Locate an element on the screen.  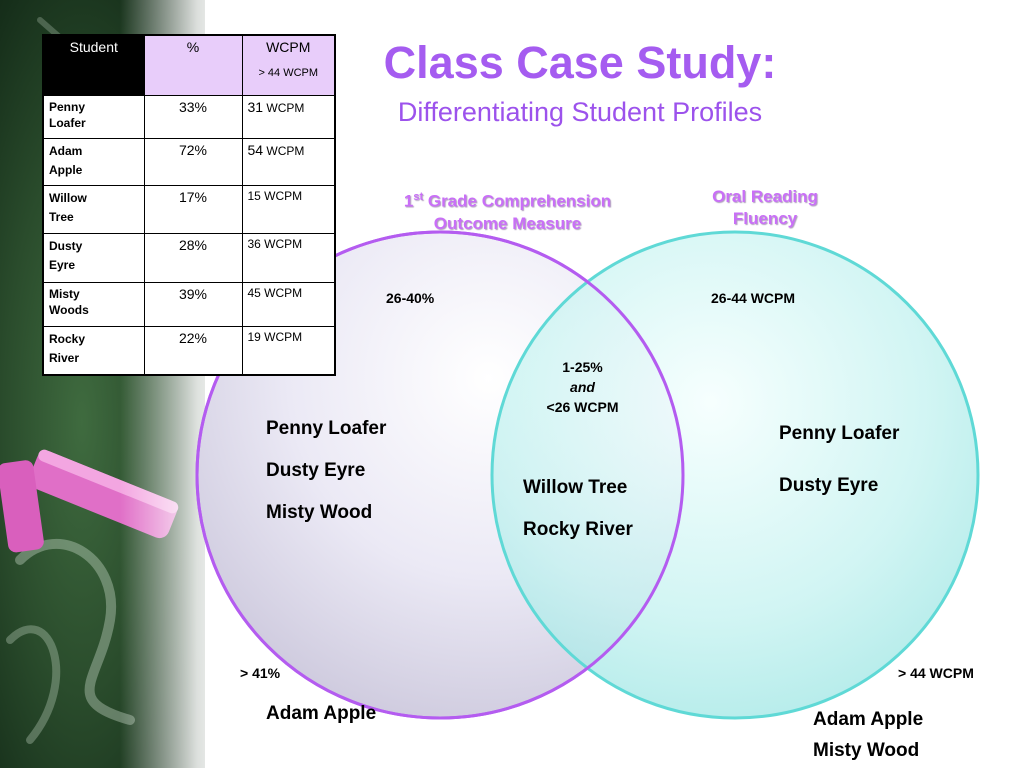
wcpm-value: 31 is located at coordinates (255, 106).